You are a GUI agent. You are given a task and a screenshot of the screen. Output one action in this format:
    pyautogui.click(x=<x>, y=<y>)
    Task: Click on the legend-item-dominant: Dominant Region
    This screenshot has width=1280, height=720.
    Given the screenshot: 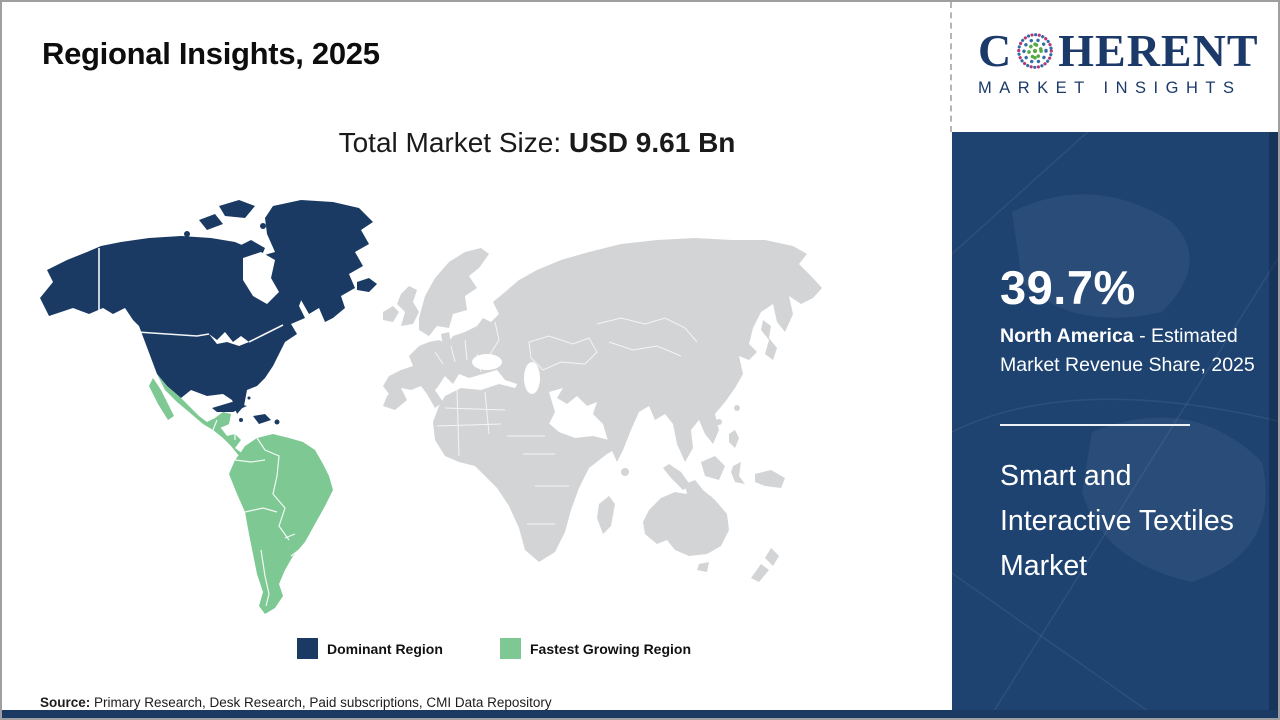 What is the action you would take?
    pyautogui.click(x=370, y=648)
    